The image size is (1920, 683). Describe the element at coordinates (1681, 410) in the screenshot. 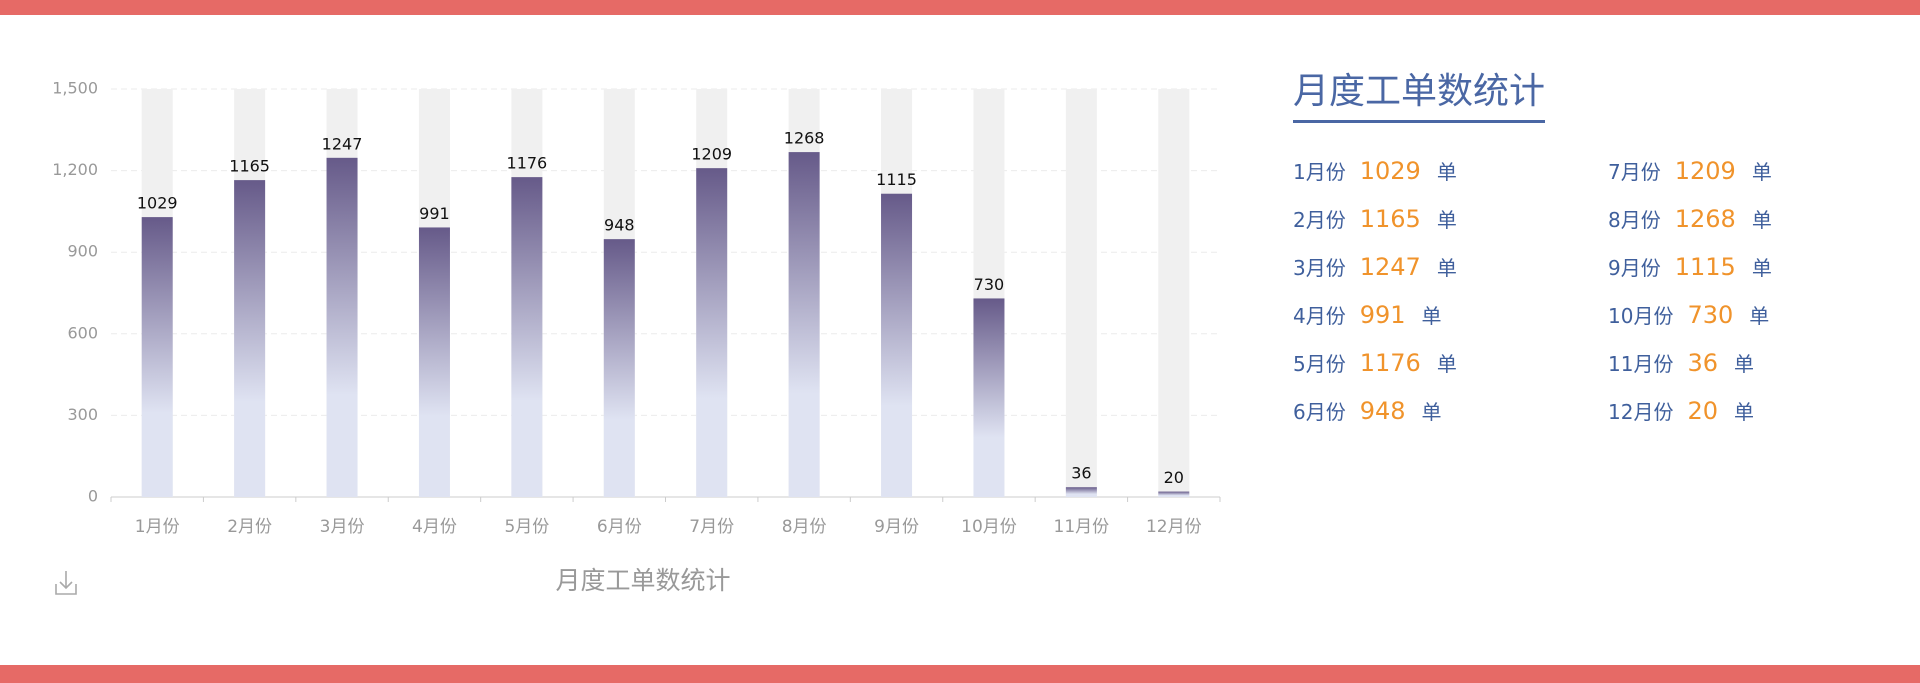

I see `summary-row: 12月份 20 单` at that location.